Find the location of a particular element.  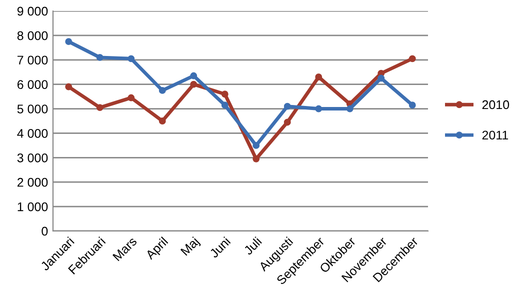

x-tick-label: Juni is located at coordinates (219, 247).